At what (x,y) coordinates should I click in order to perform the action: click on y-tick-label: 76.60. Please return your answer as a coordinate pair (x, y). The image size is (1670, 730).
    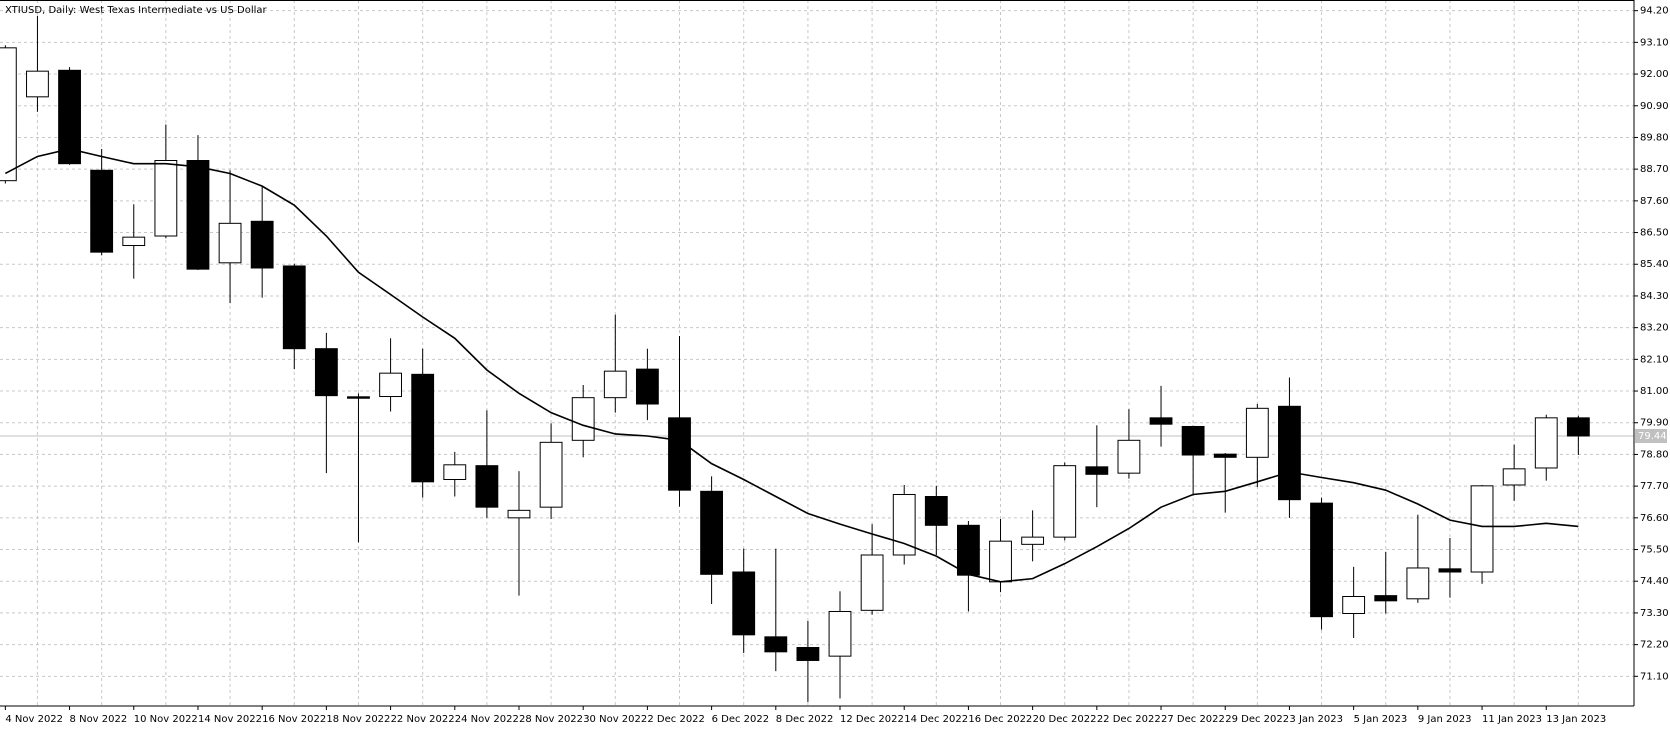
    Looking at the image, I should click on (1654, 518).